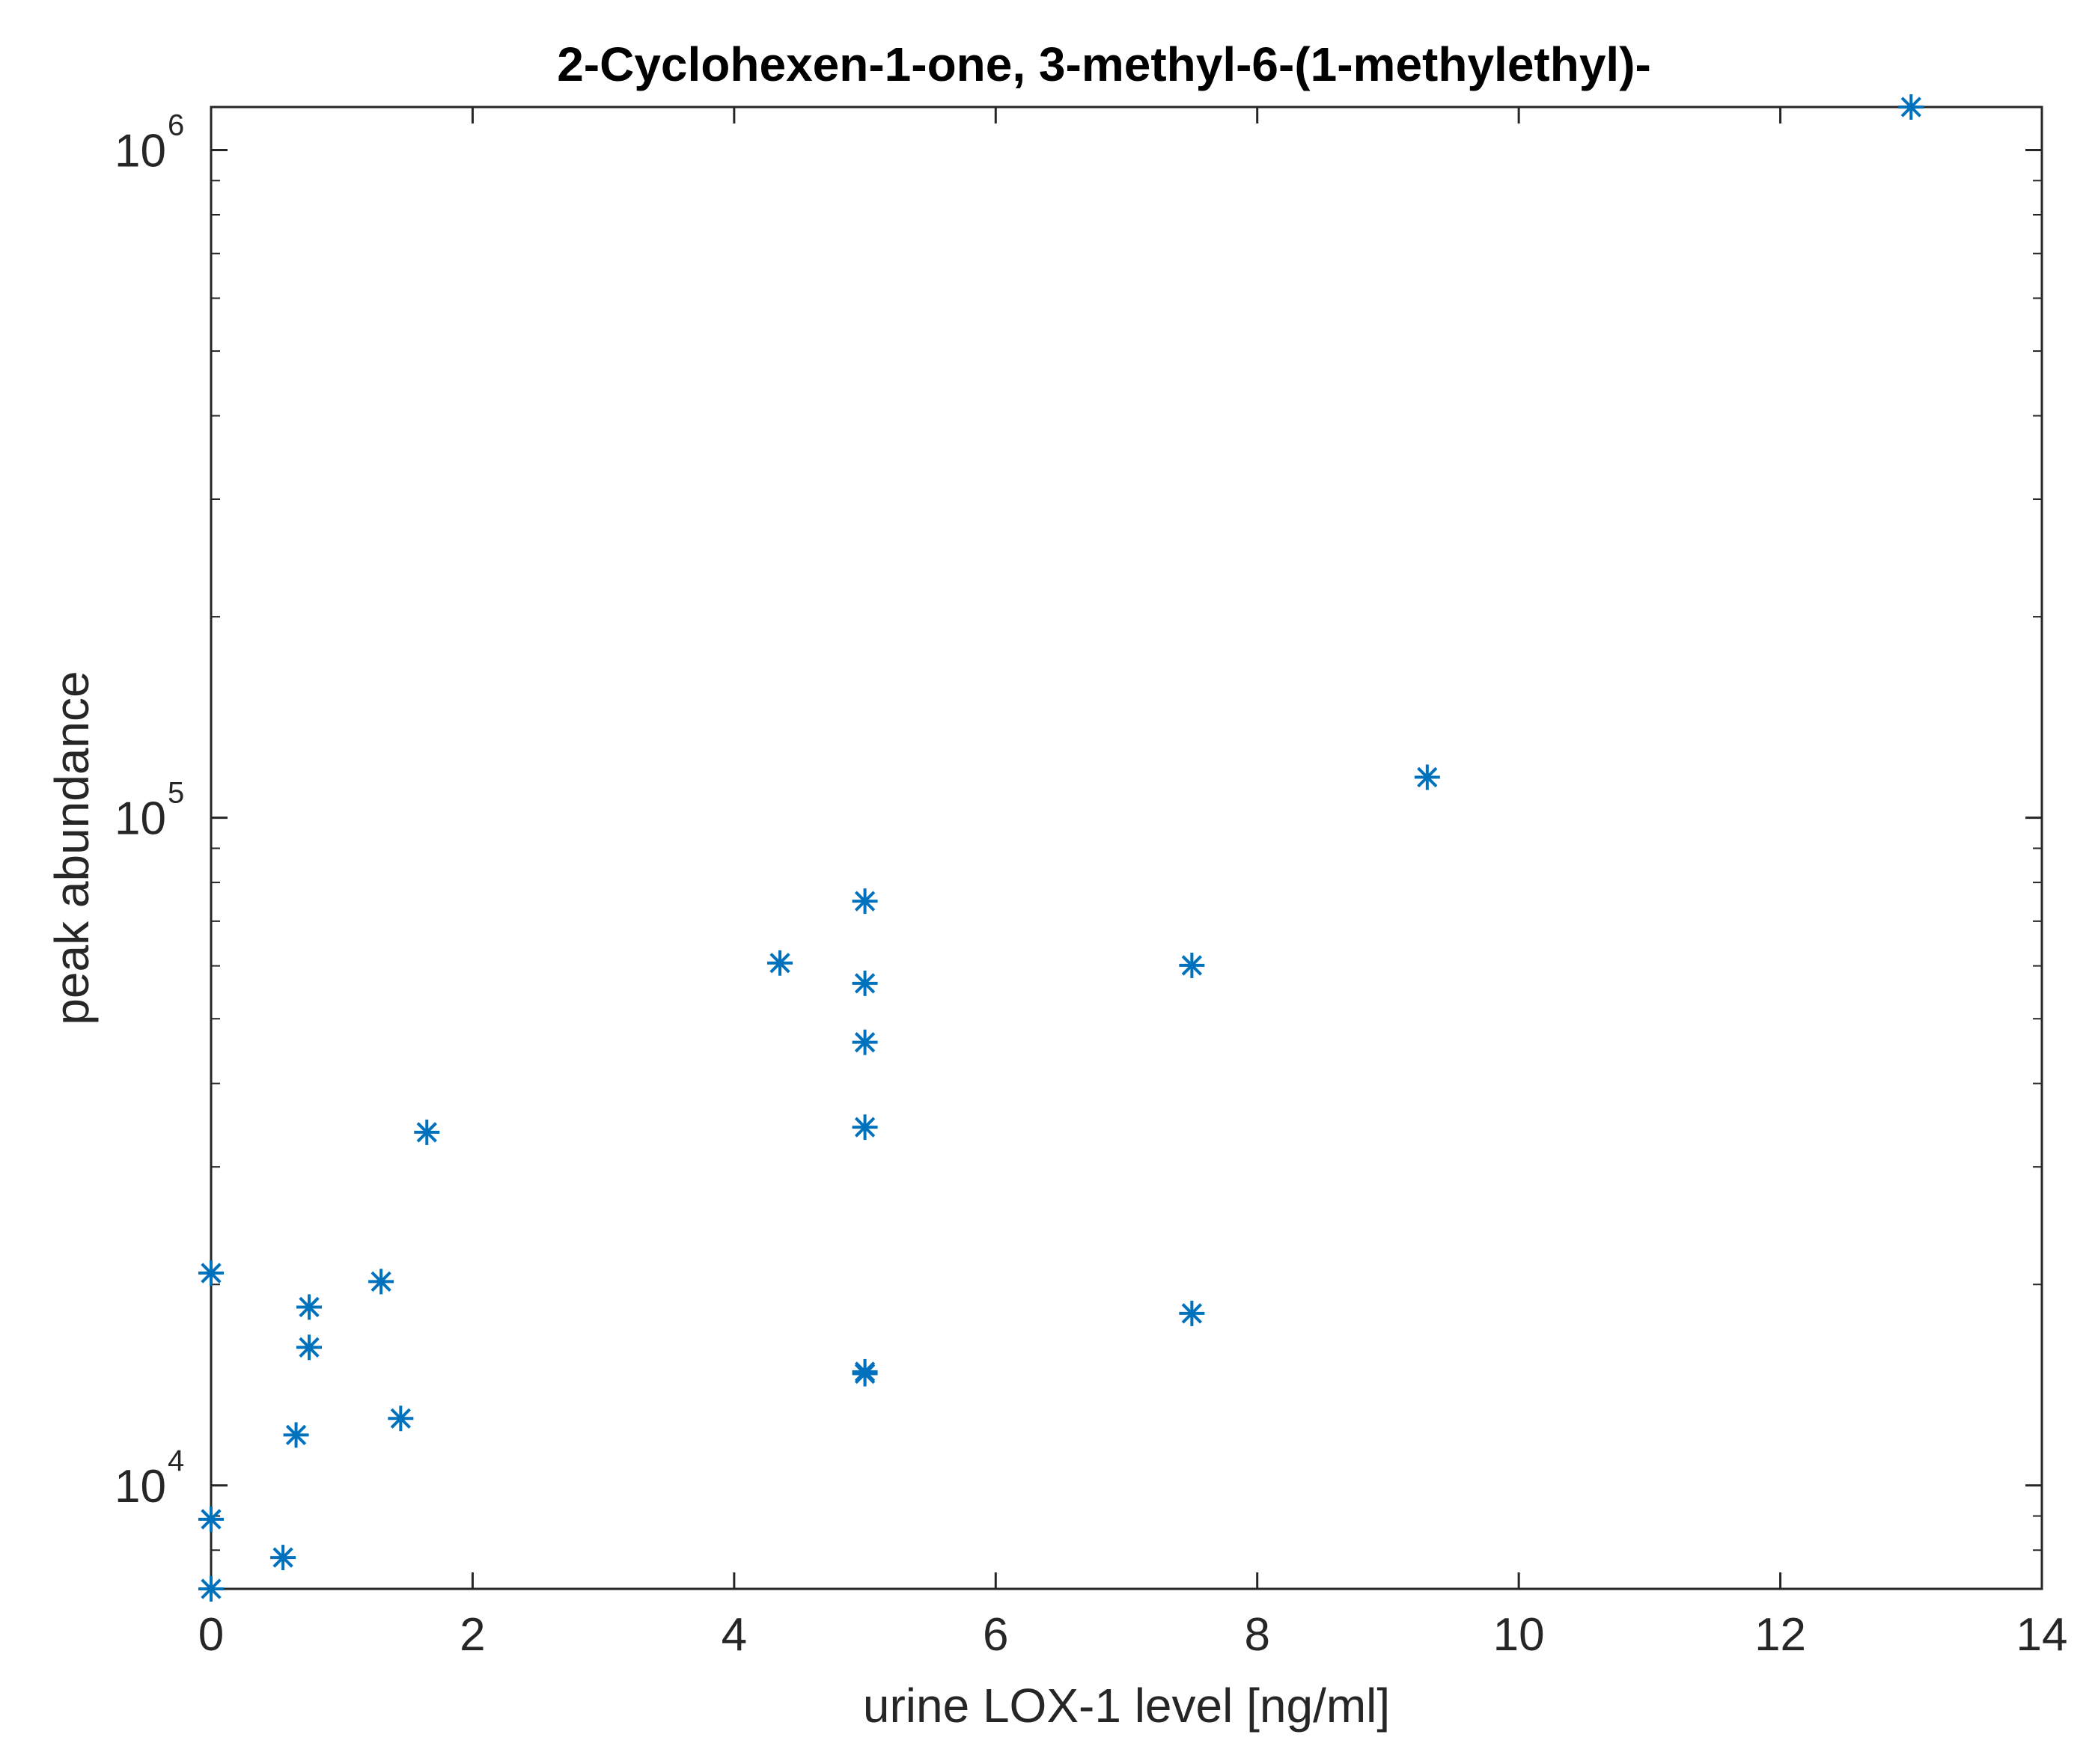  Describe the element at coordinates (1126, 1706) in the screenshot. I see `x-axis-label: urine LOX-1 level [ng/ml]` at that location.